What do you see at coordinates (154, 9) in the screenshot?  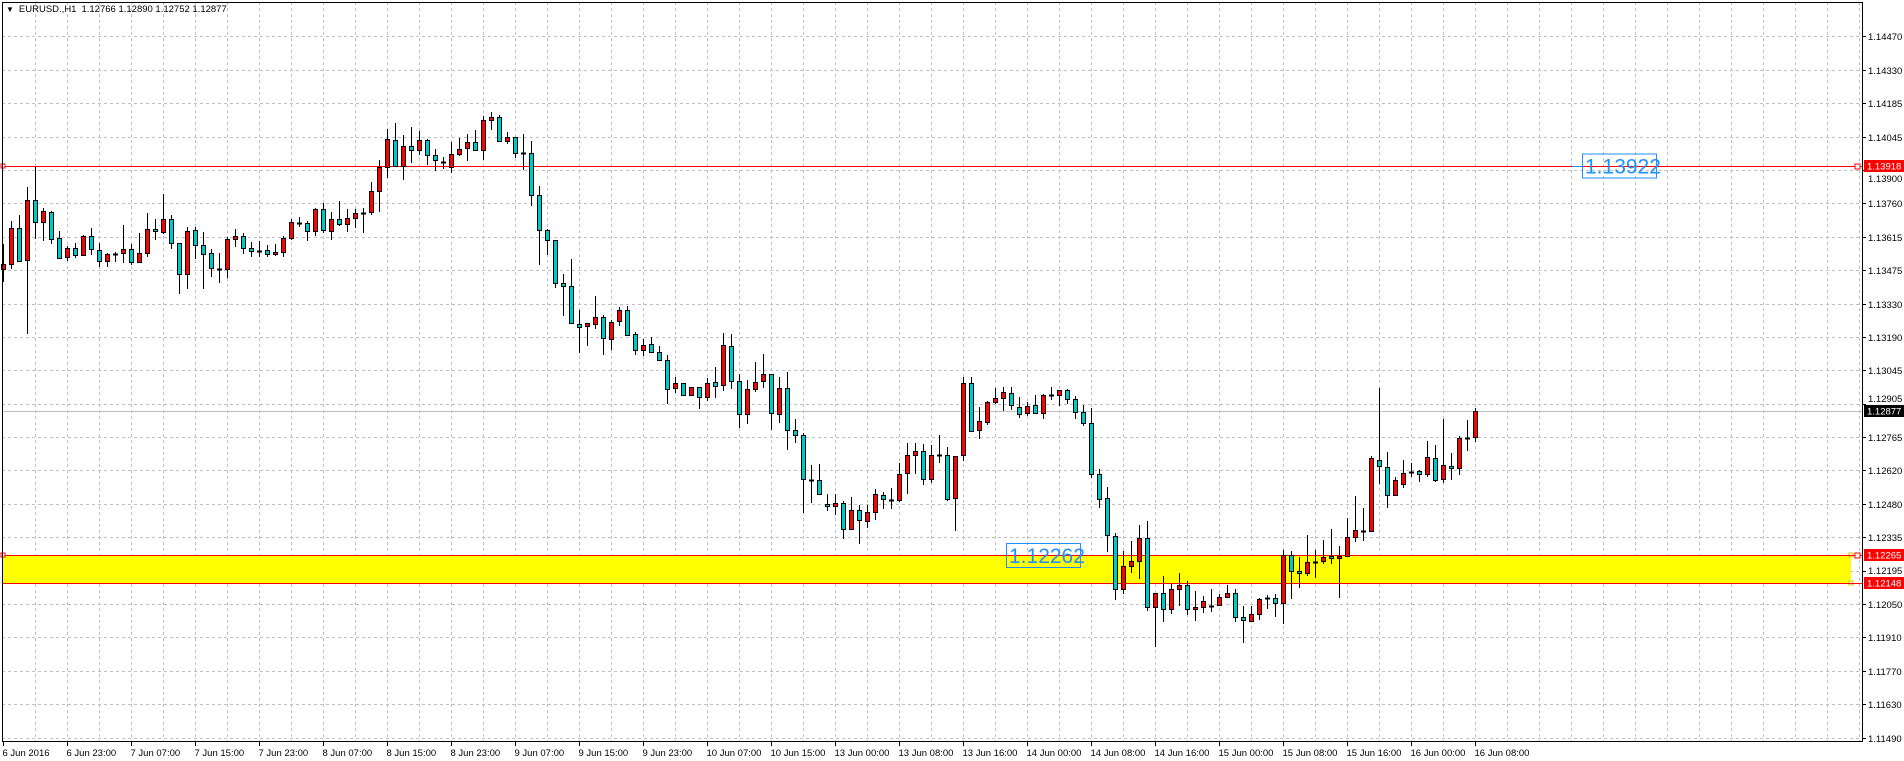 I see `ohlc-readout: 1.12766 1.12890 1.12752 1.12877` at bounding box center [154, 9].